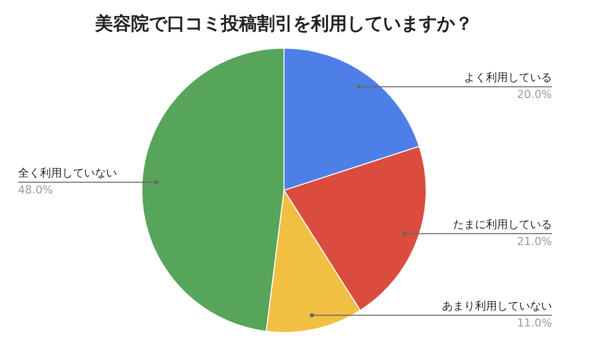 The width and height of the screenshot is (600, 353). What do you see at coordinates (35, 190) in the screenshot?
I see `data-label: 48.0%` at bounding box center [35, 190].